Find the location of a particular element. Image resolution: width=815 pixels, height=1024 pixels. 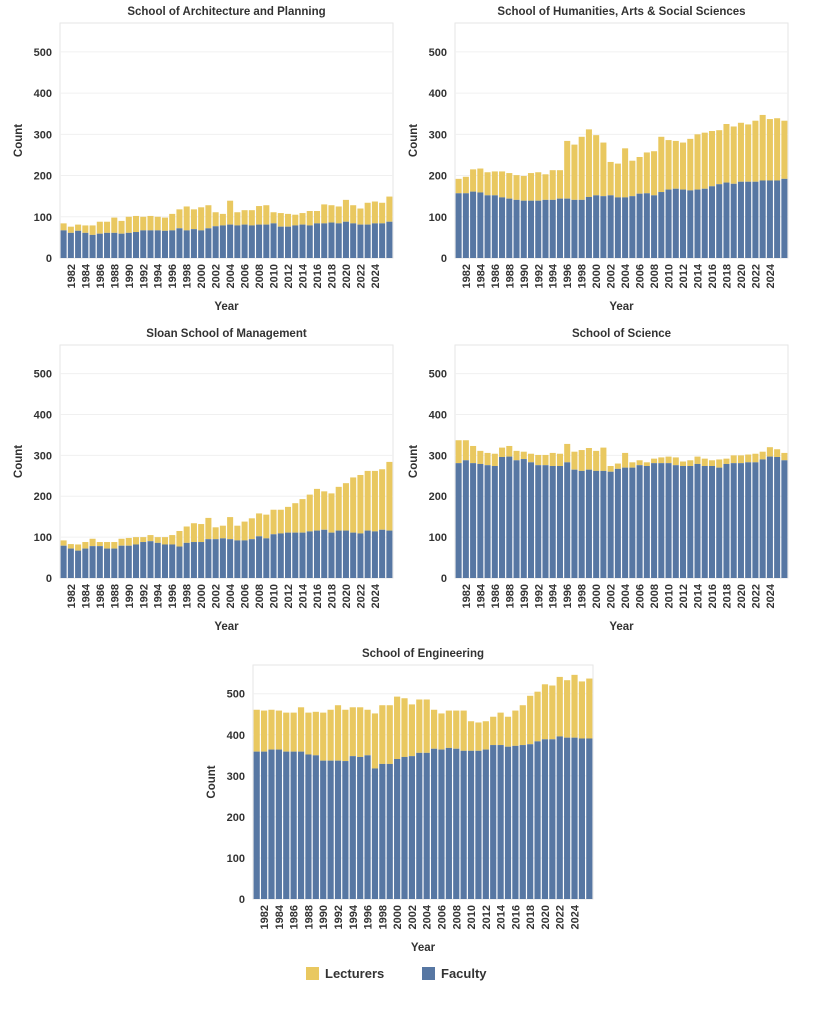

bar-faculty-1984 is located at coordinates (480, 520).